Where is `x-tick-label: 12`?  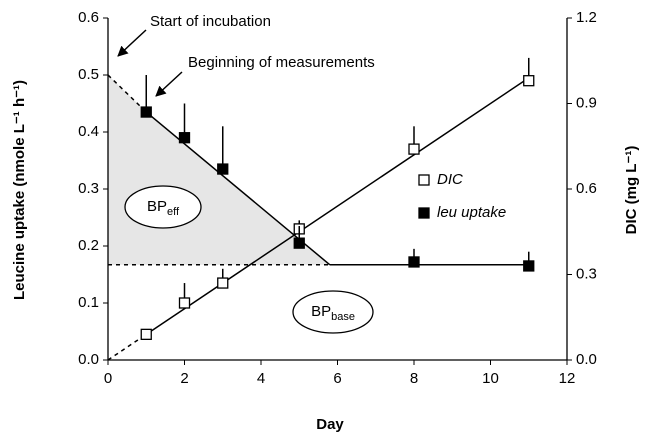
x-tick-label: 12 is located at coordinates (567, 378).